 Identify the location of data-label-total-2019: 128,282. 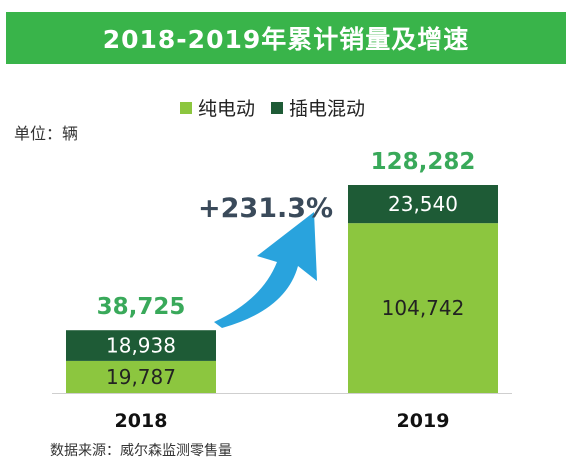
(423, 162).